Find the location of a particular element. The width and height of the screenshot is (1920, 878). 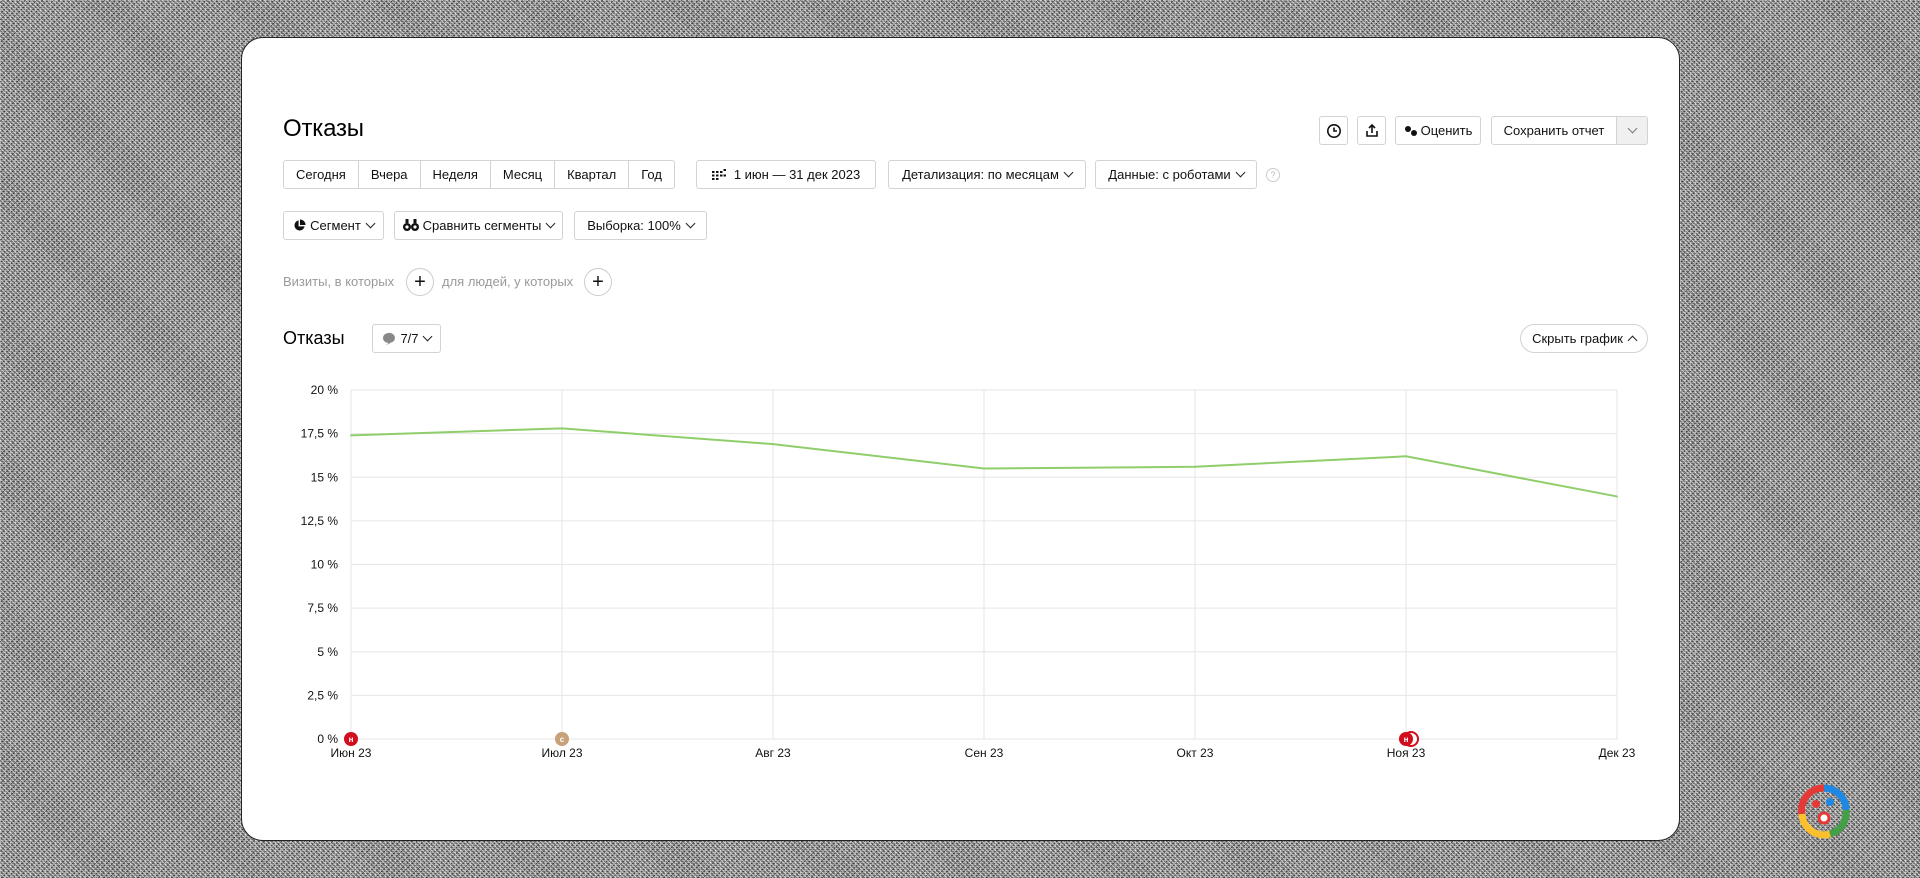

compare-icon is located at coordinates (410, 225).